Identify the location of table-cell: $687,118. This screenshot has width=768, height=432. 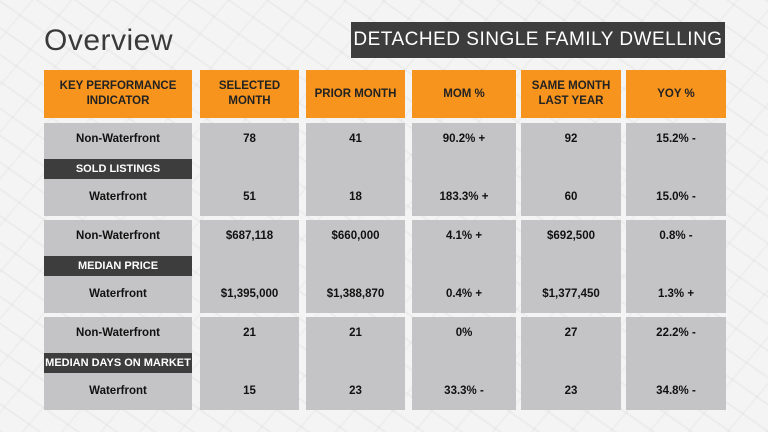
(249, 236).